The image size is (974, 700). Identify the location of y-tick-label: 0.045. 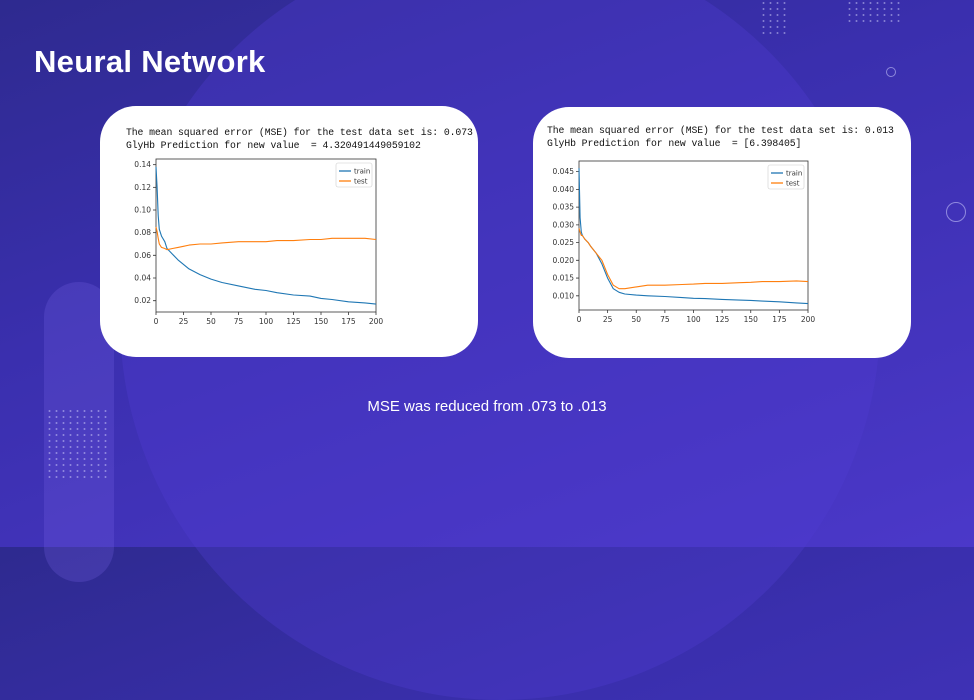
(564, 171).